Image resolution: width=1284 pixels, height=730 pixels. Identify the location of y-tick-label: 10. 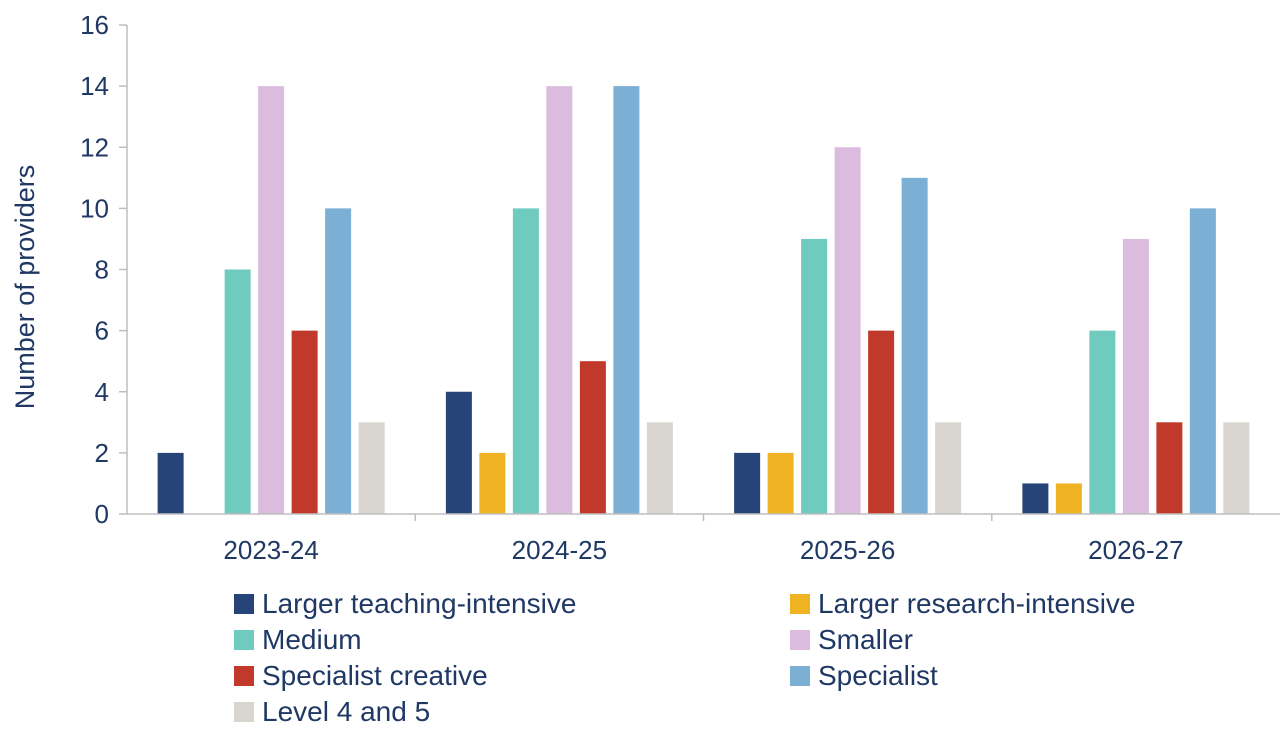
(94, 208).